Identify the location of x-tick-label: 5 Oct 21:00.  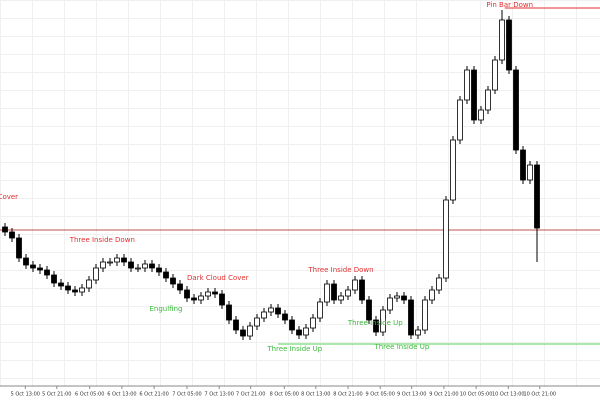
(56, 395).